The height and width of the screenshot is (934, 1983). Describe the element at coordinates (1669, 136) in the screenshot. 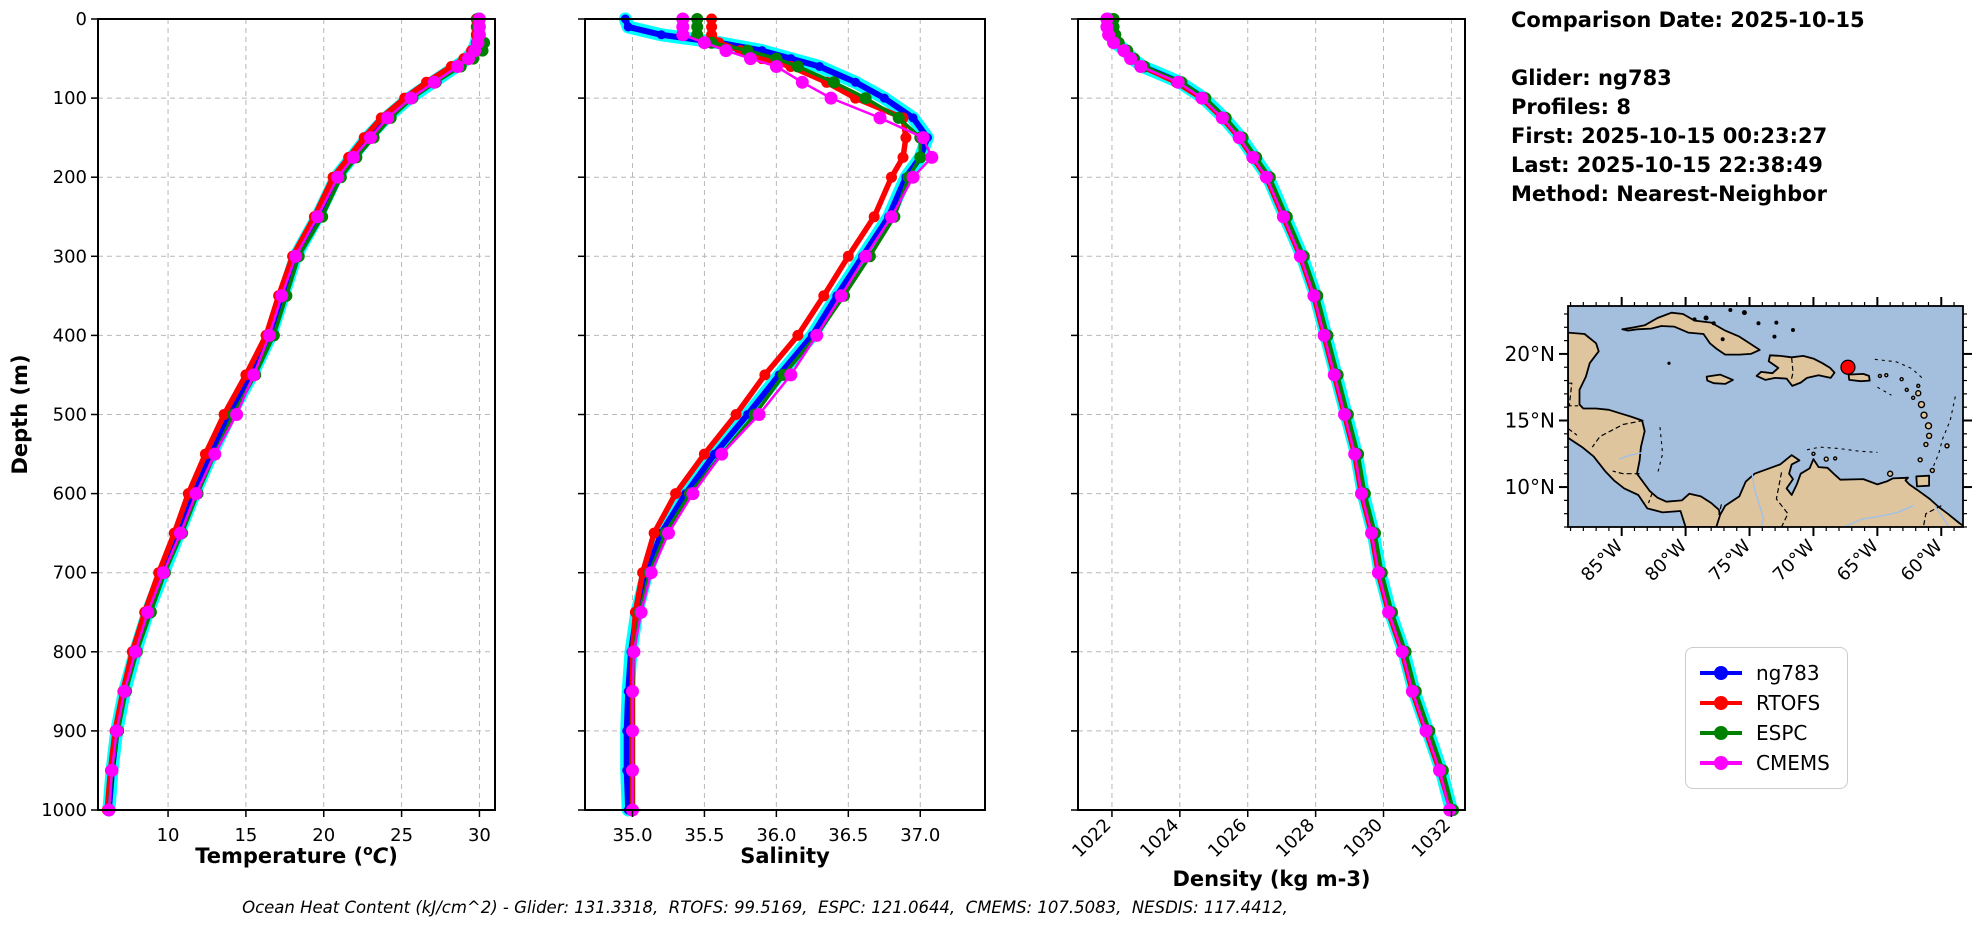

I see `info-line: First: 2025-10-15 00:23:27` at that location.